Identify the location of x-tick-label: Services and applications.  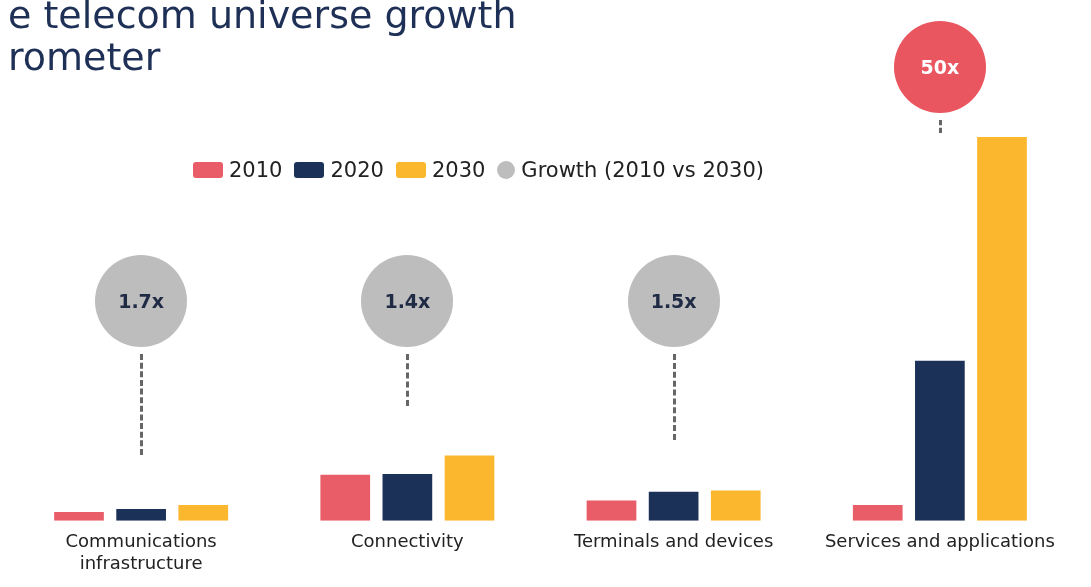
(939, 541).